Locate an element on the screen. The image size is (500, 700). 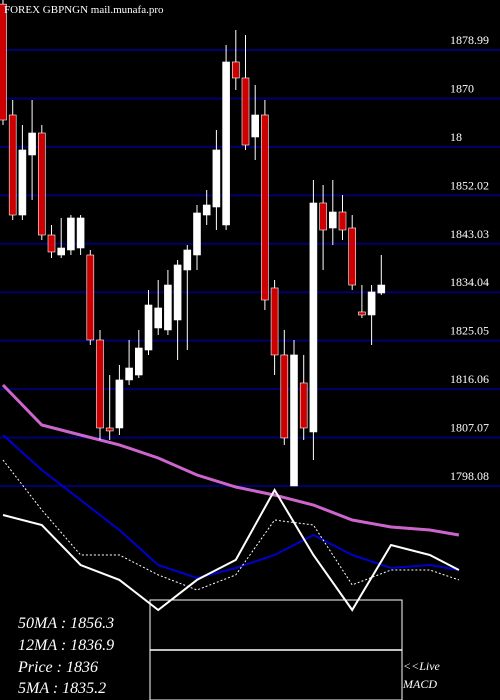
y-tick-label: 1834.04 is located at coordinates (469, 282).